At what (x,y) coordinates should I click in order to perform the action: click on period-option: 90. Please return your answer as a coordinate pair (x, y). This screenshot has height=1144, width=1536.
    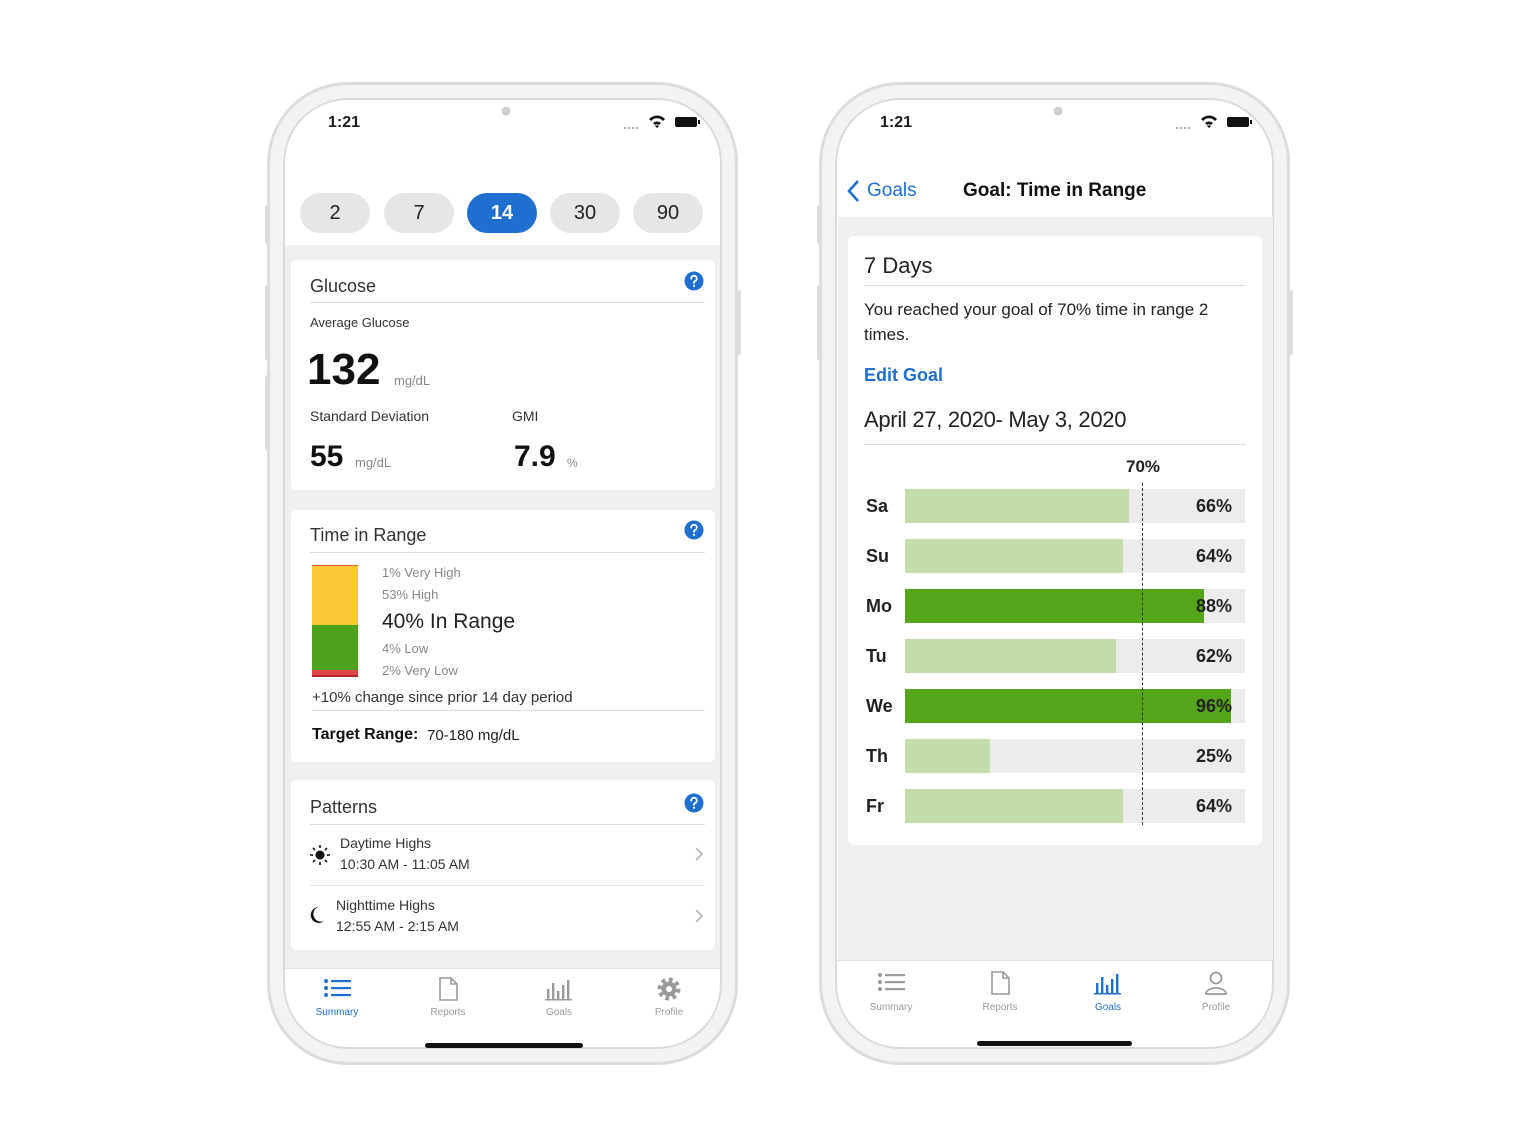
    Looking at the image, I should click on (668, 212).